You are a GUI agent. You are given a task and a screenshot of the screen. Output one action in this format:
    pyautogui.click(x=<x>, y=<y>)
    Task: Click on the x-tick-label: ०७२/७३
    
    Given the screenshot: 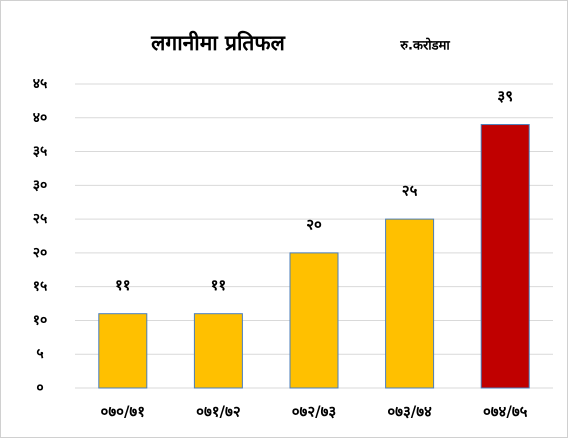 What is the action you would take?
    pyautogui.click(x=314, y=412)
    